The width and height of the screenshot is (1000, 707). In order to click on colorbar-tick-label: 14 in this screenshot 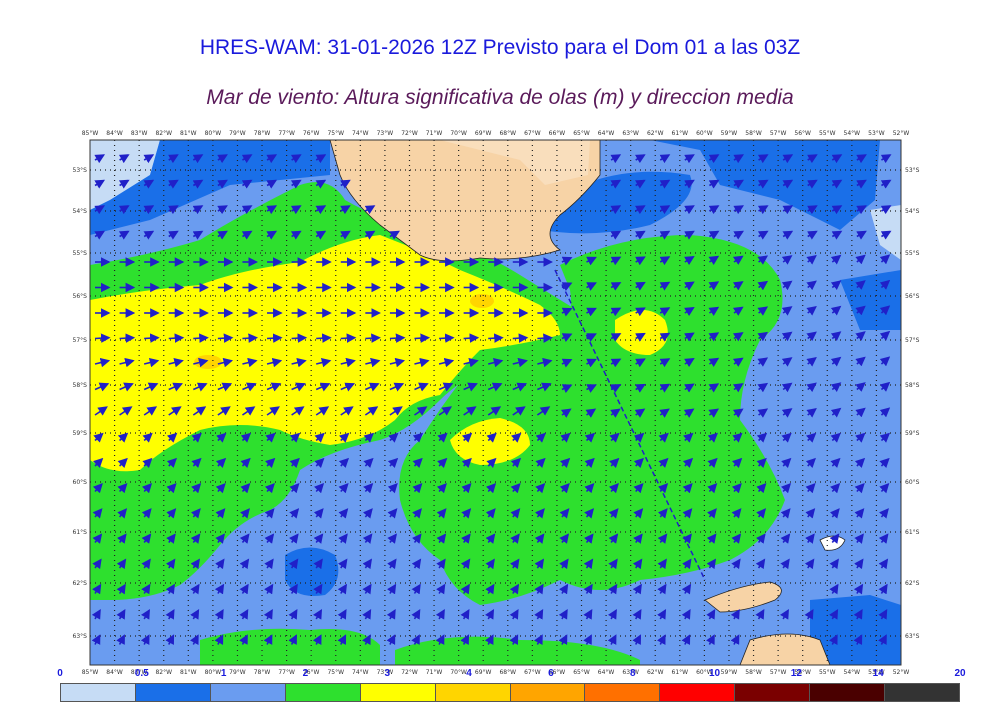, I will do `click(878, 673)`.